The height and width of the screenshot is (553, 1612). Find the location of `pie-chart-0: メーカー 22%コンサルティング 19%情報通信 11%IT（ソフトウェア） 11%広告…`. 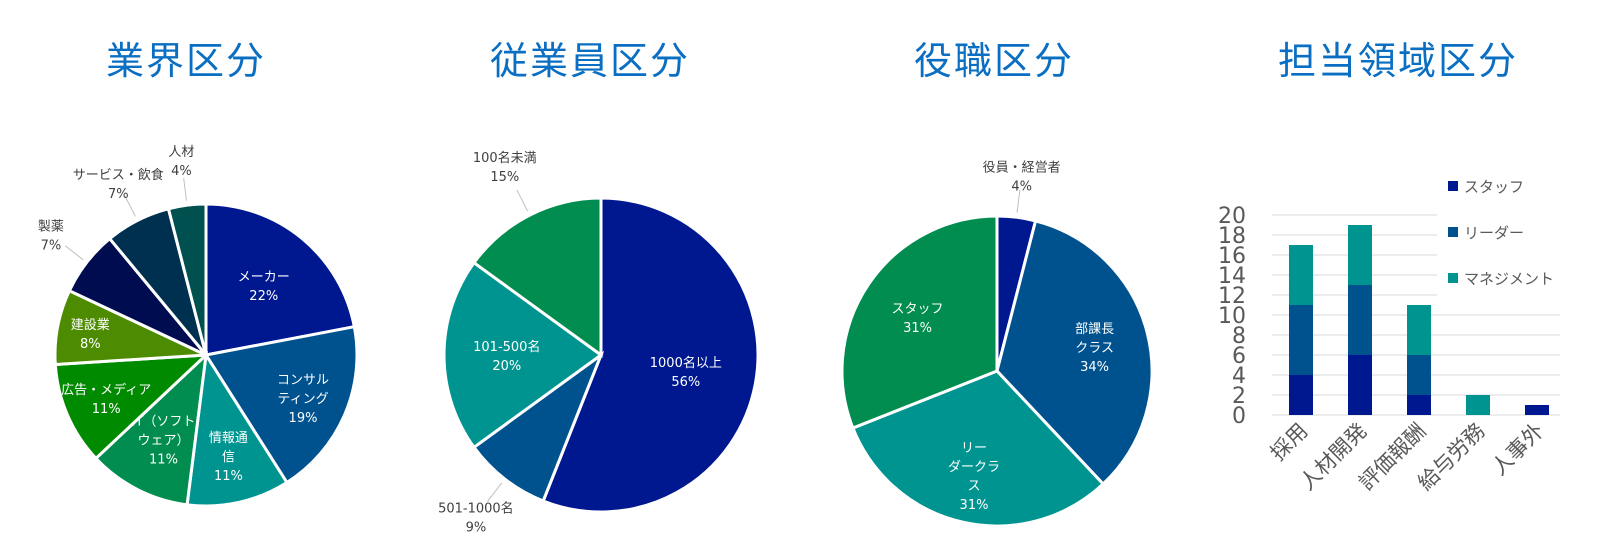

pie-chart-0: メーカー 22%コンサルティング 19%情報通信 11%IT（ソフトウェア） 11%広告… is located at coordinates (198, 326).